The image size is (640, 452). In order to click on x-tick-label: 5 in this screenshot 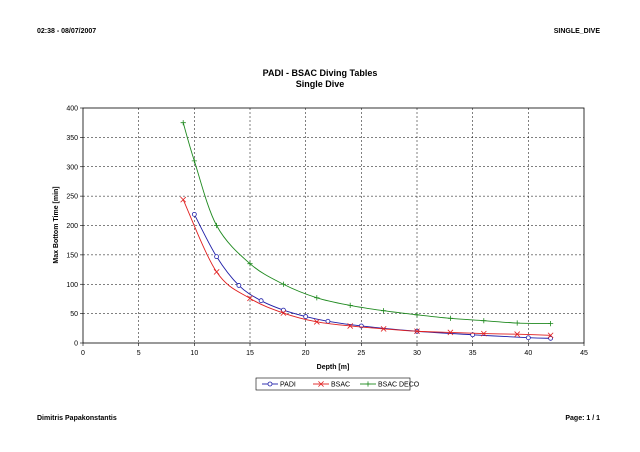, I will do `click(139, 353)`.